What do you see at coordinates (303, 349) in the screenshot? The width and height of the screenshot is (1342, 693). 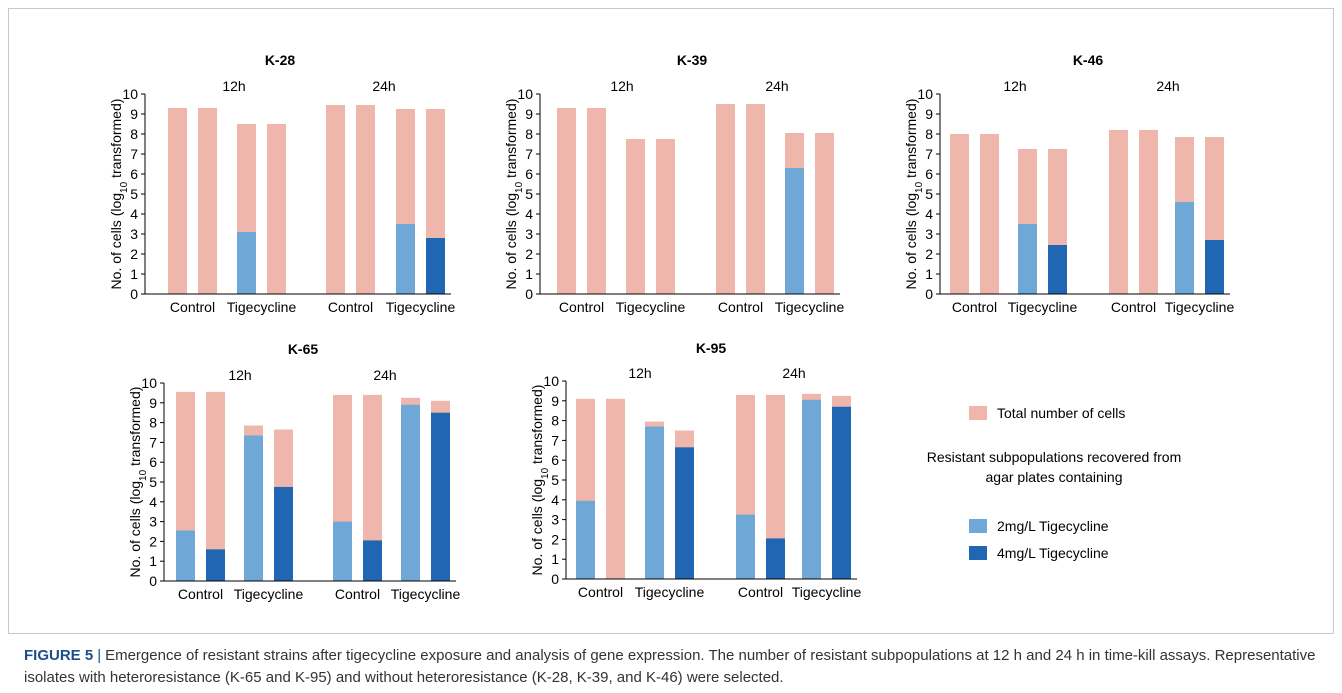 I see `chart-title: K-65` at bounding box center [303, 349].